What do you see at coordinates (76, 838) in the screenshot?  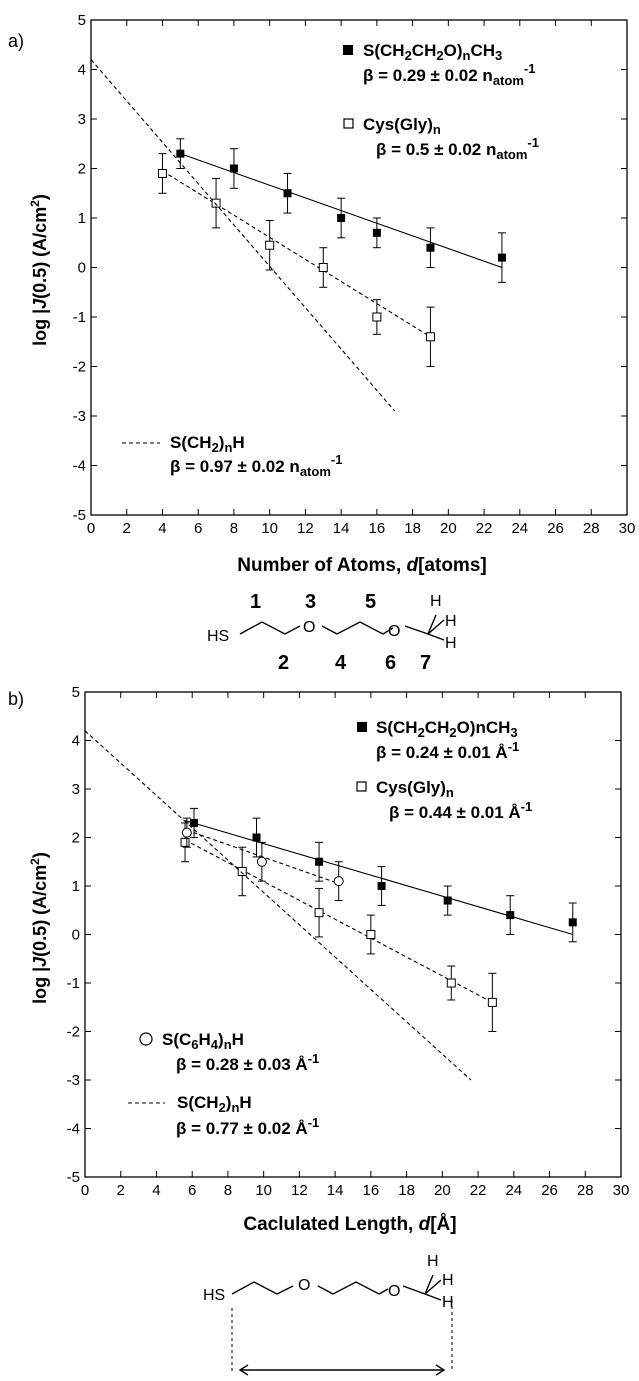 I see `y-tick-label: 2` at bounding box center [76, 838].